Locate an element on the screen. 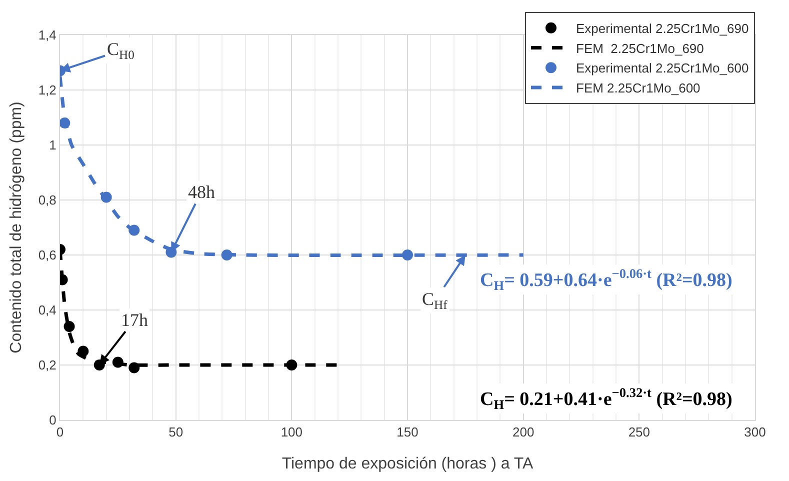 The height and width of the screenshot is (481, 789). x-tick-label: 150 is located at coordinates (407, 432).